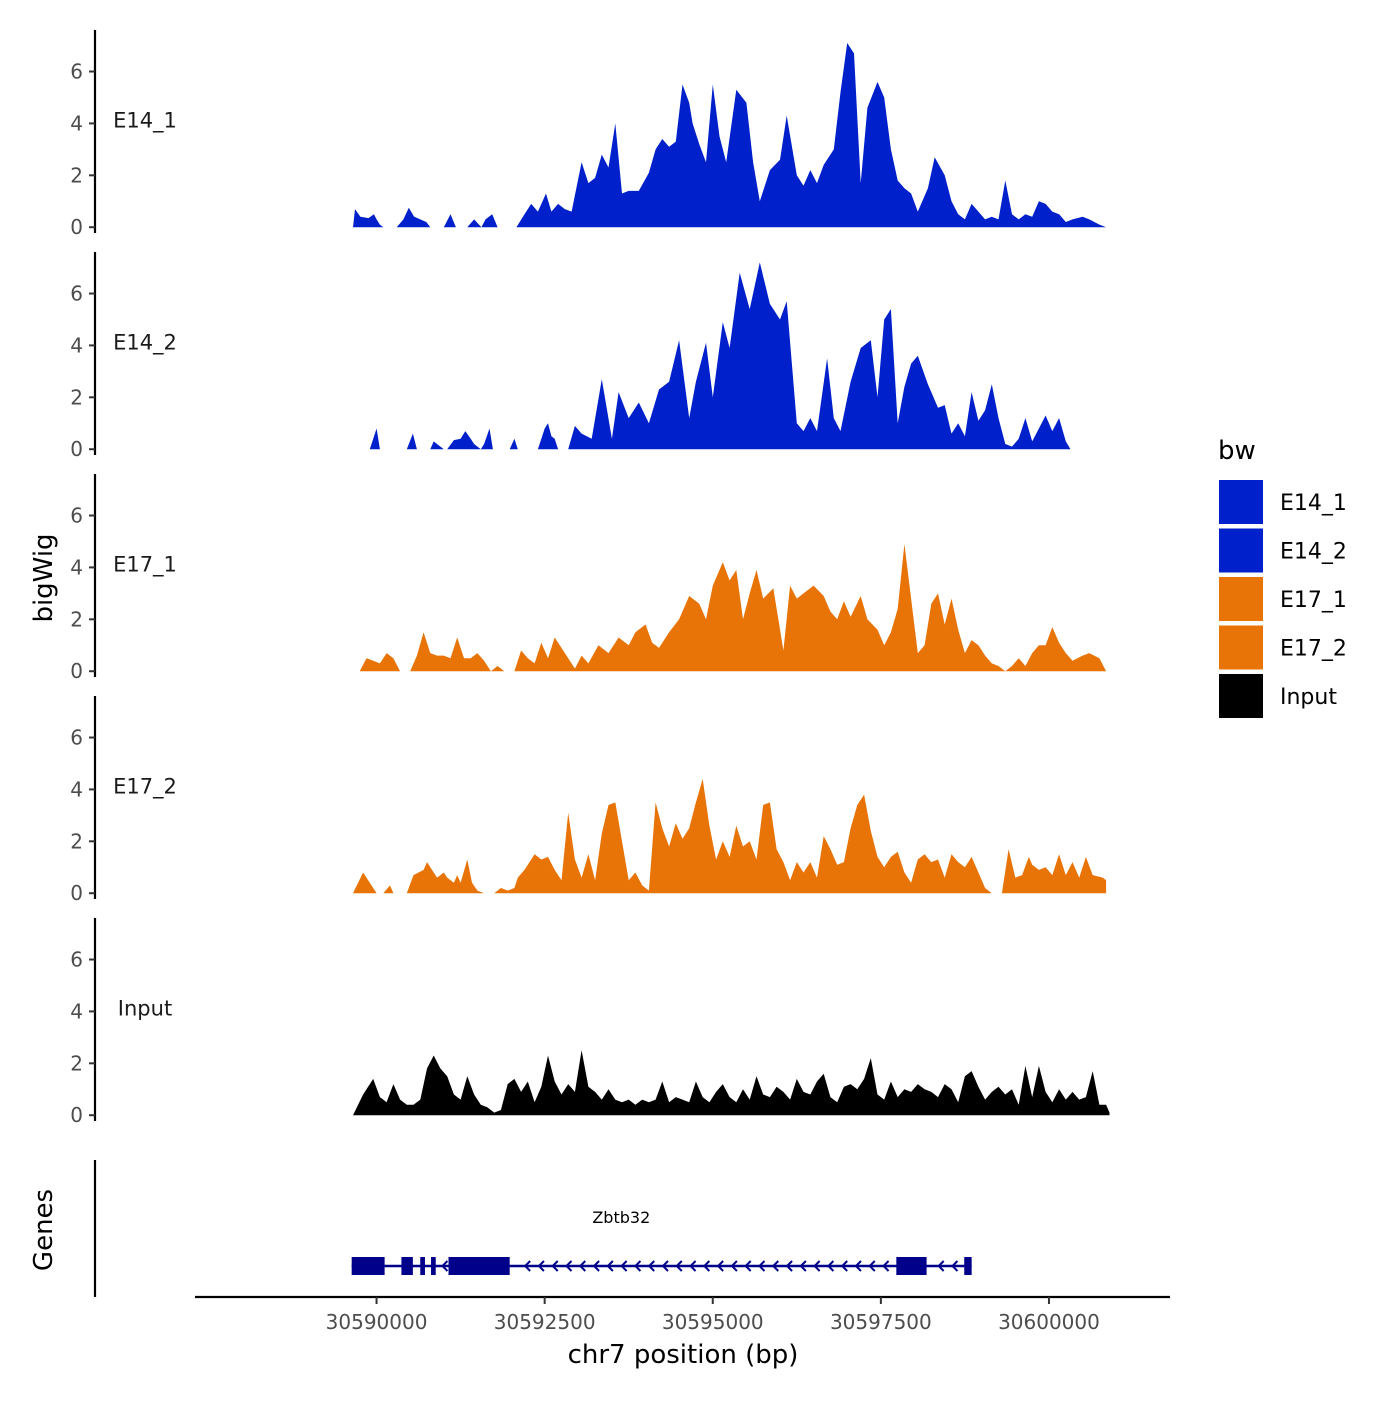 This screenshot has height=1404, width=1400. Describe the element at coordinates (1049, 1322) in the screenshot. I see `x-tick-label: 30600000` at that location.